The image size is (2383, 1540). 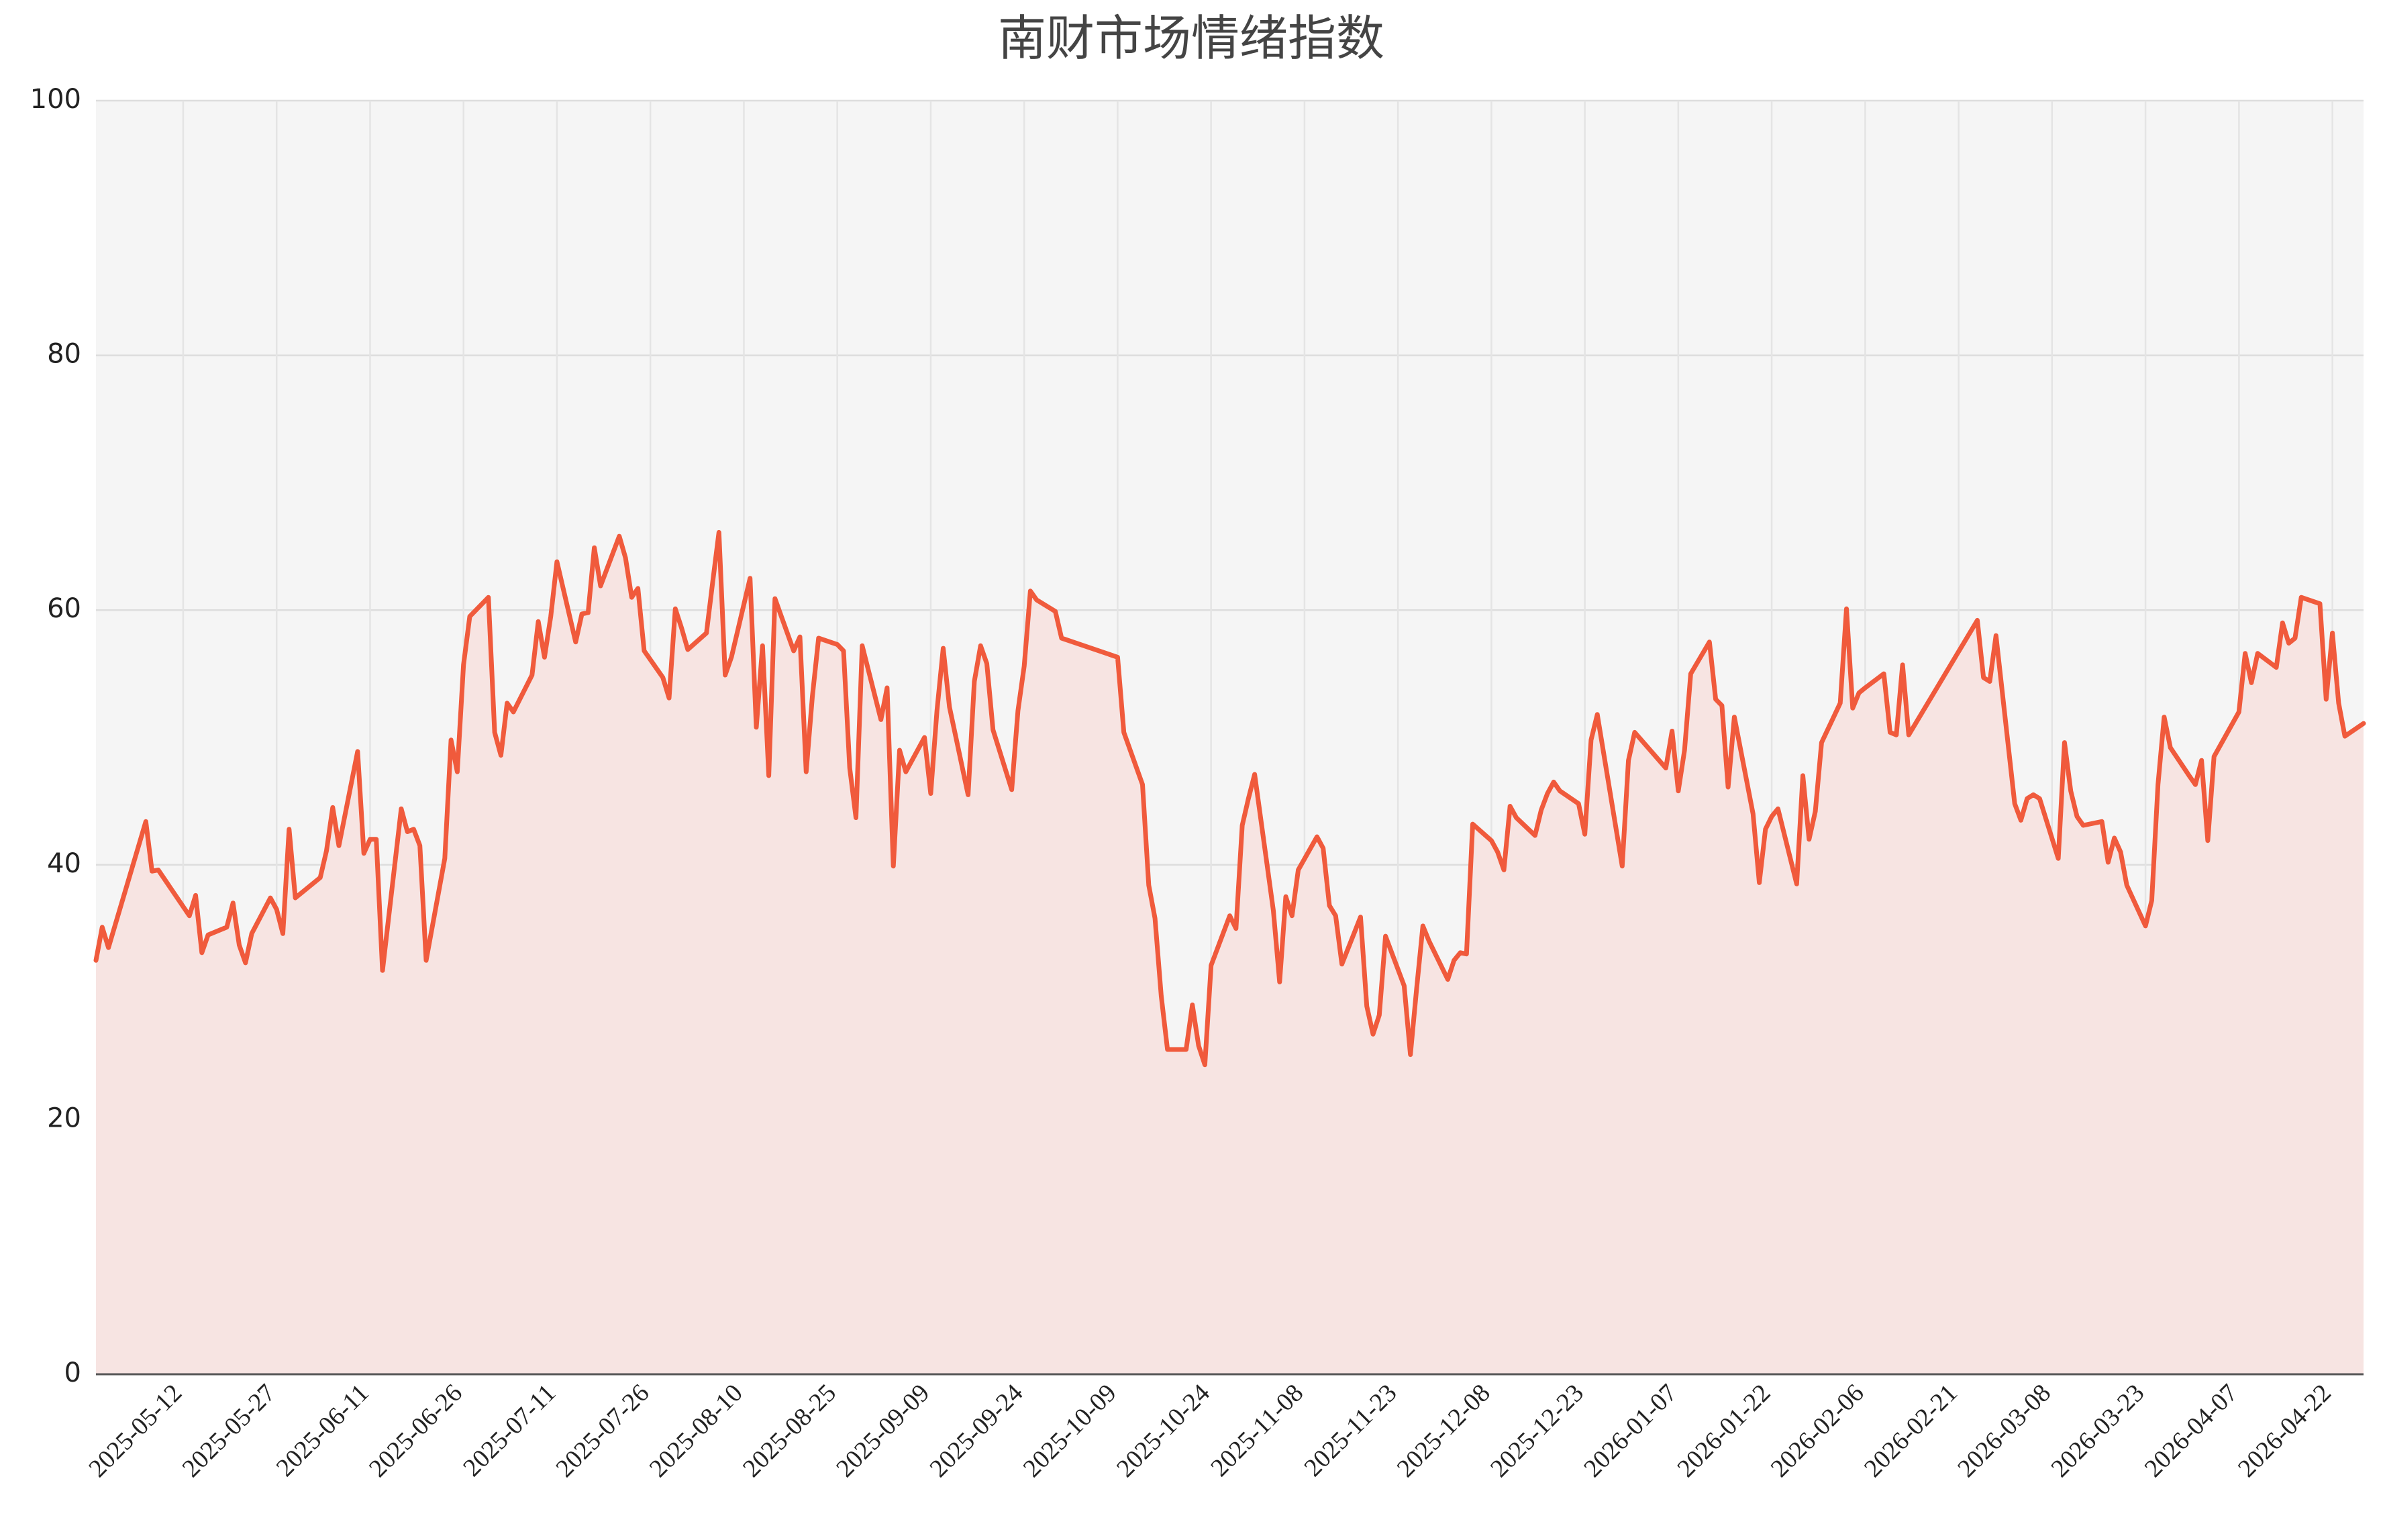 What do you see at coordinates (64, 863) in the screenshot?
I see `y-tick-label: 40` at bounding box center [64, 863].